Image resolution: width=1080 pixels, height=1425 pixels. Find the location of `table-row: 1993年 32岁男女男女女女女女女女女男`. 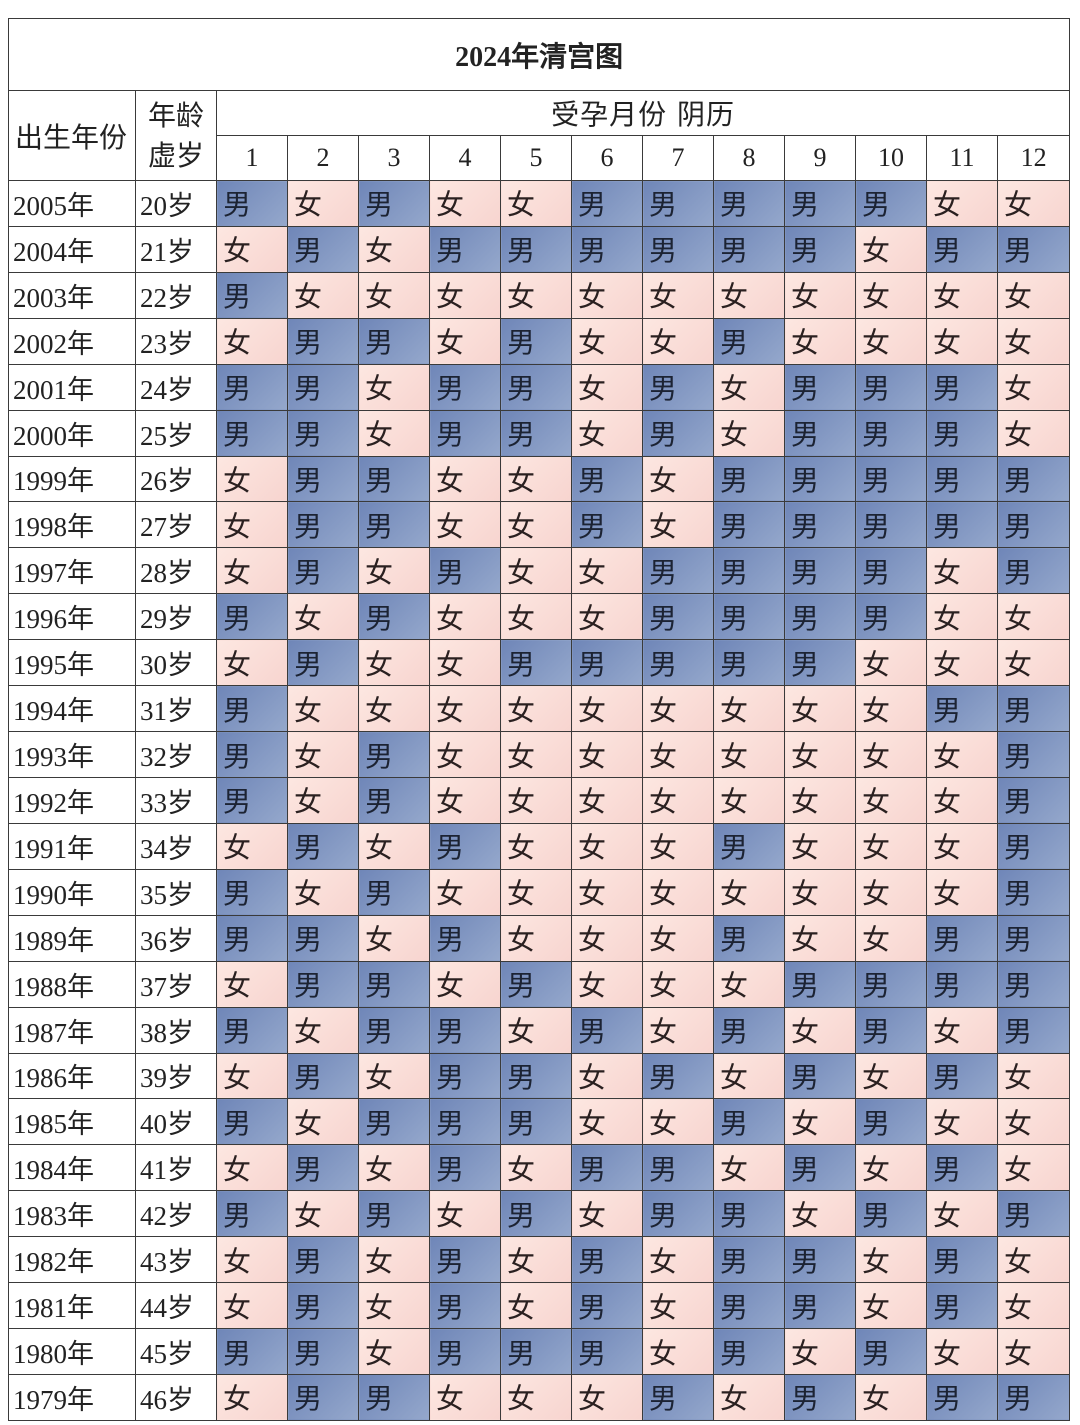

table-row: 1993年 32岁男女男女女女女女女女女男 is located at coordinates (539, 754).